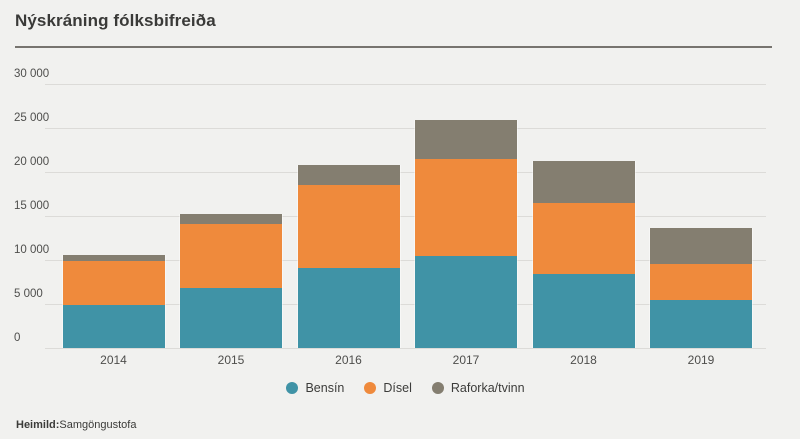 The height and width of the screenshot is (439, 800). Describe the element at coordinates (583, 360) in the screenshot. I see `x-tick-label: 2018` at that location.